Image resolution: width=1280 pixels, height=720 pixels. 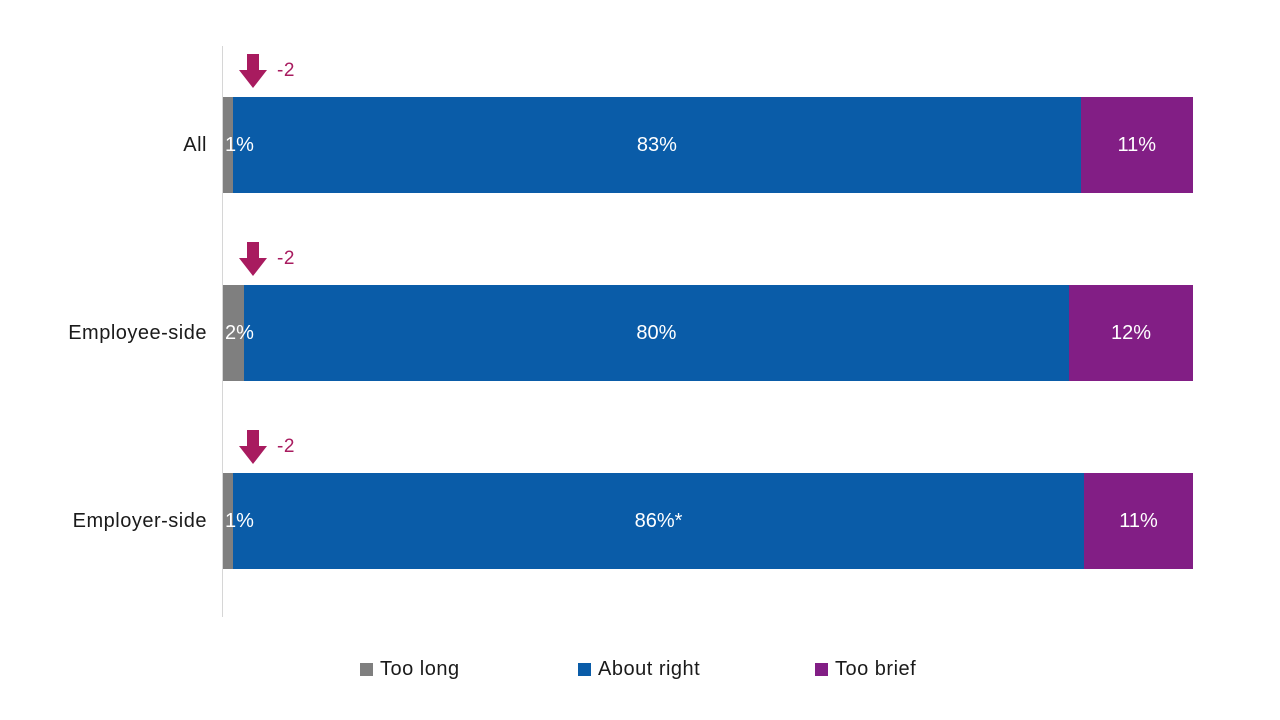 What do you see at coordinates (195, 144) in the screenshot?
I see `category-label-all: All` at bounding box center [195, 144].